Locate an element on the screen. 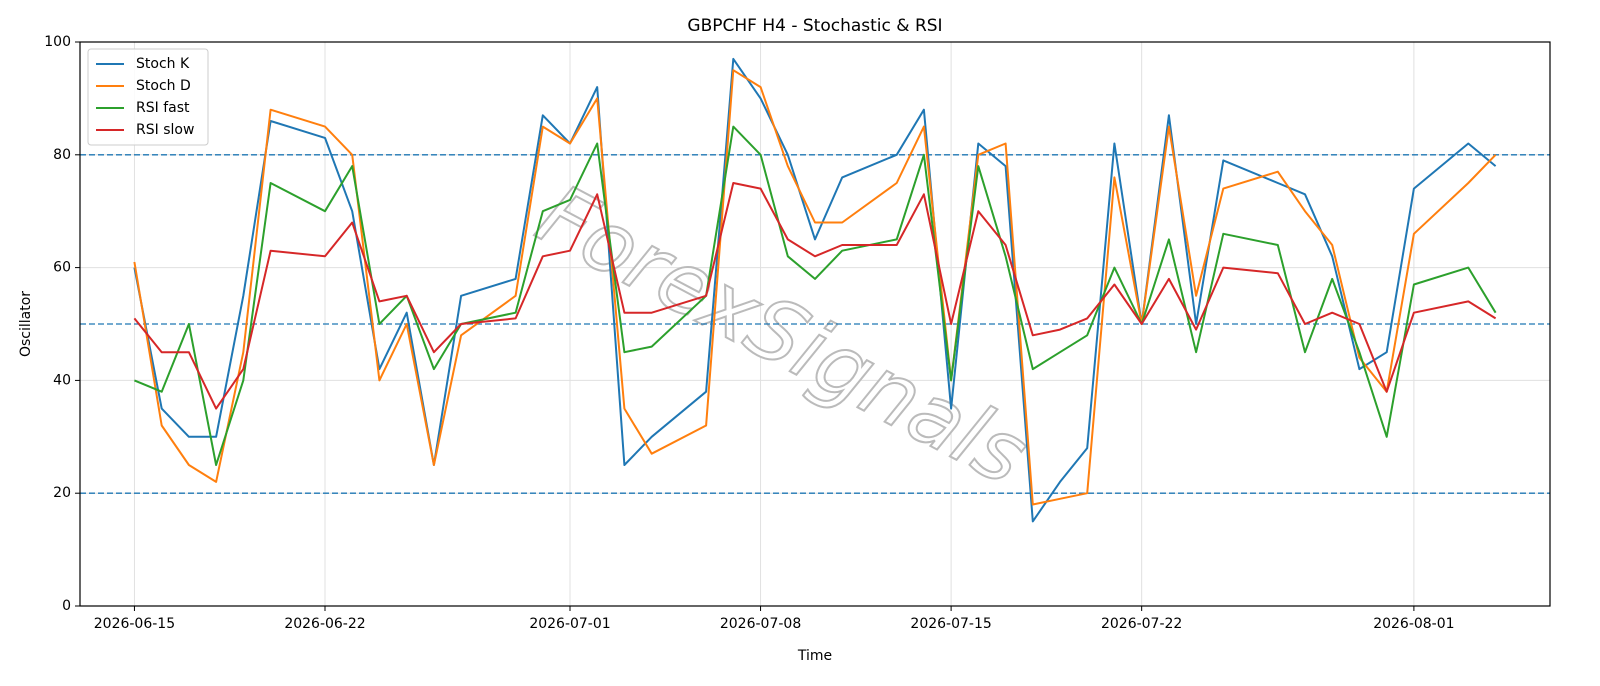  y-tick-label: 20 is located at coordinates (62, 493).